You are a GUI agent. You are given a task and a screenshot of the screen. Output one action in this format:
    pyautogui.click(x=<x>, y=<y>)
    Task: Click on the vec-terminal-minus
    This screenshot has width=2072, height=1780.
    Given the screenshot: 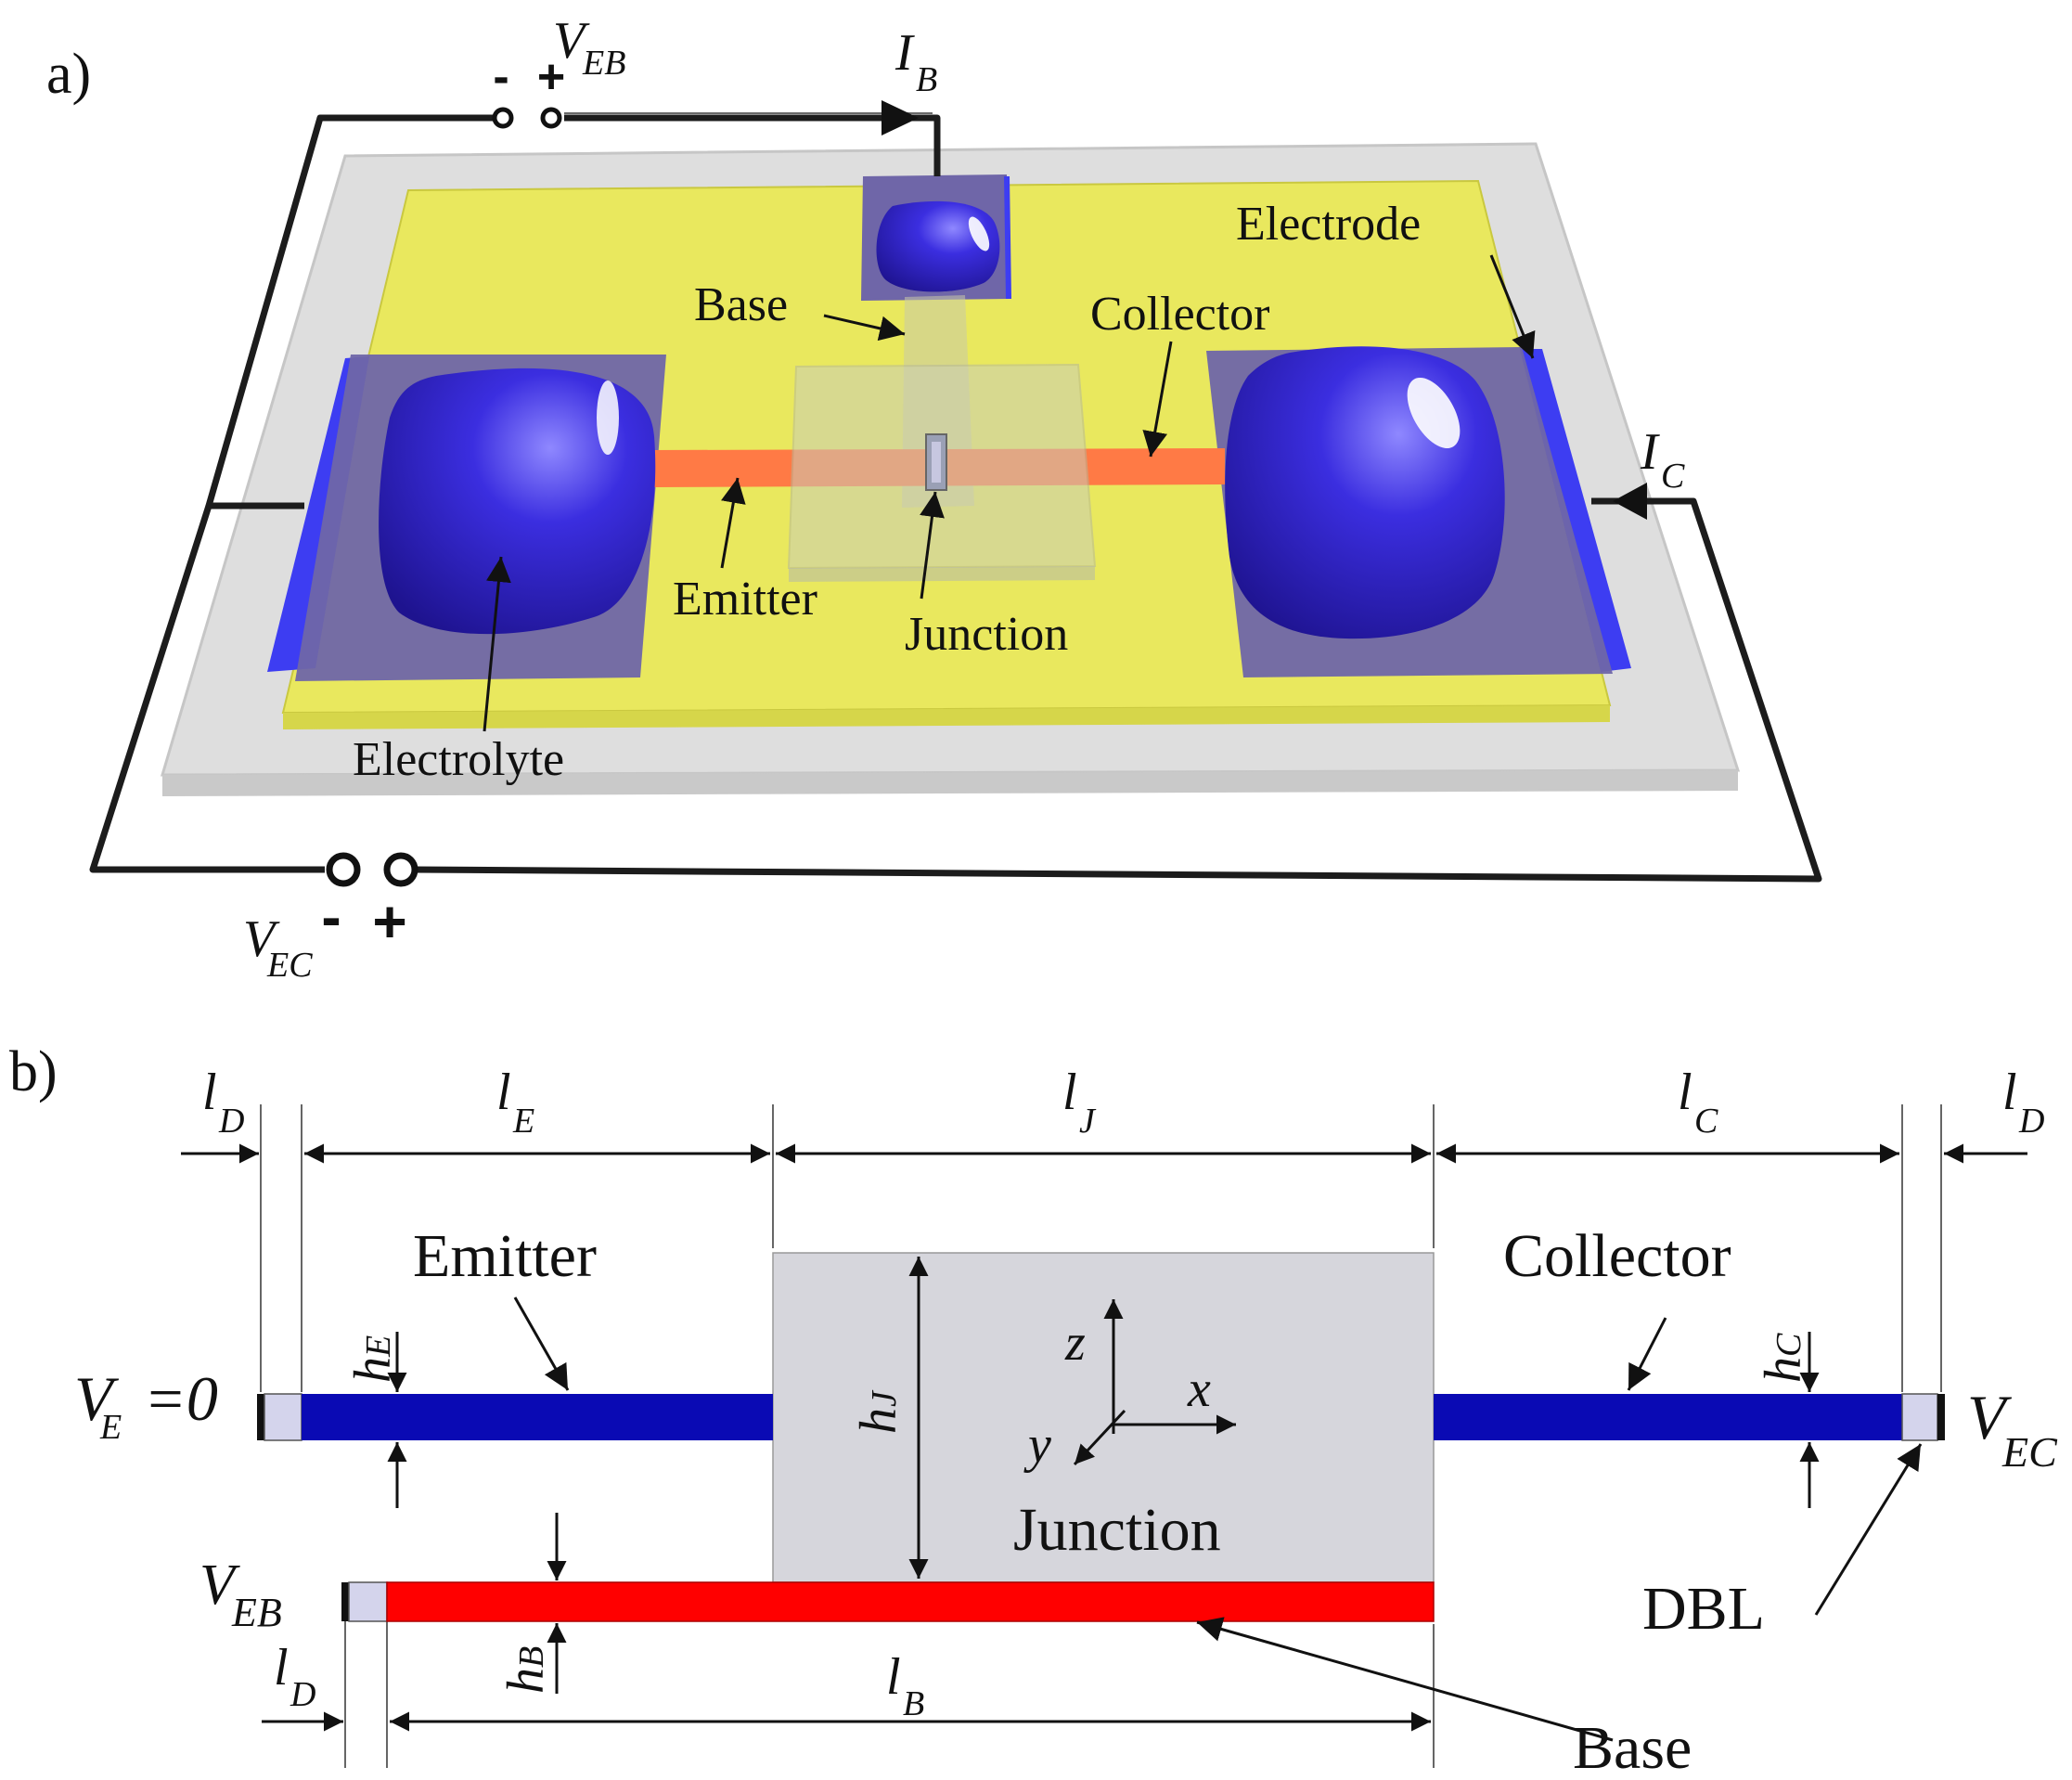 What is the action you would take?
    pyautogui.click(x=343, y=869)
    